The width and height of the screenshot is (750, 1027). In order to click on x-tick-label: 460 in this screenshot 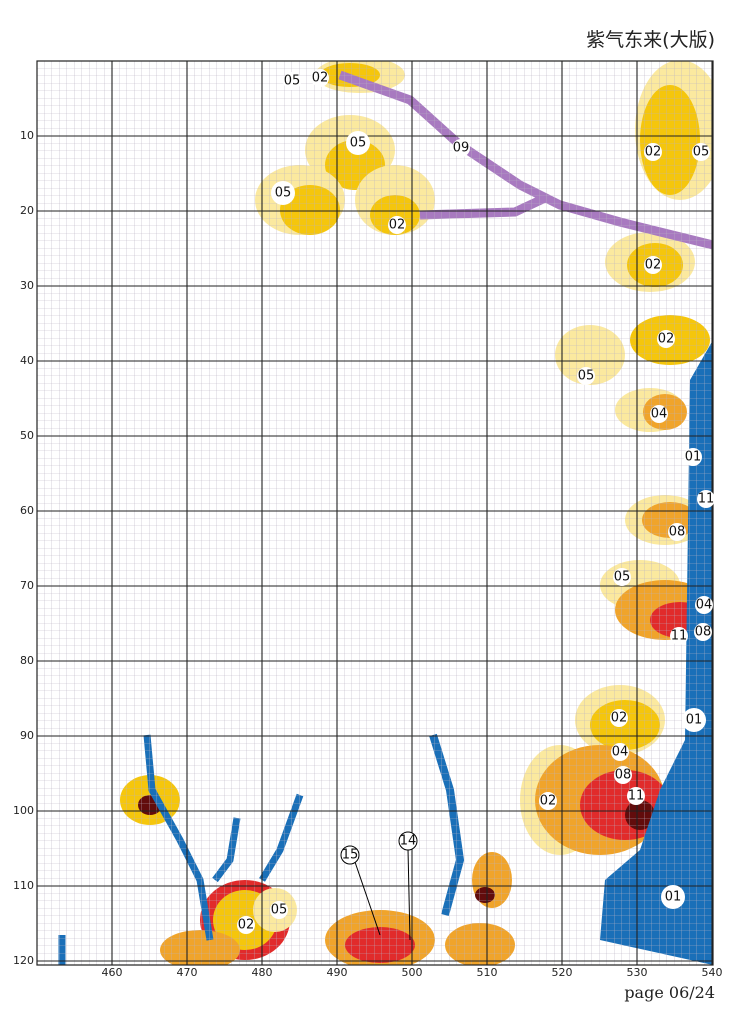, I will do `click(112, 972)`.